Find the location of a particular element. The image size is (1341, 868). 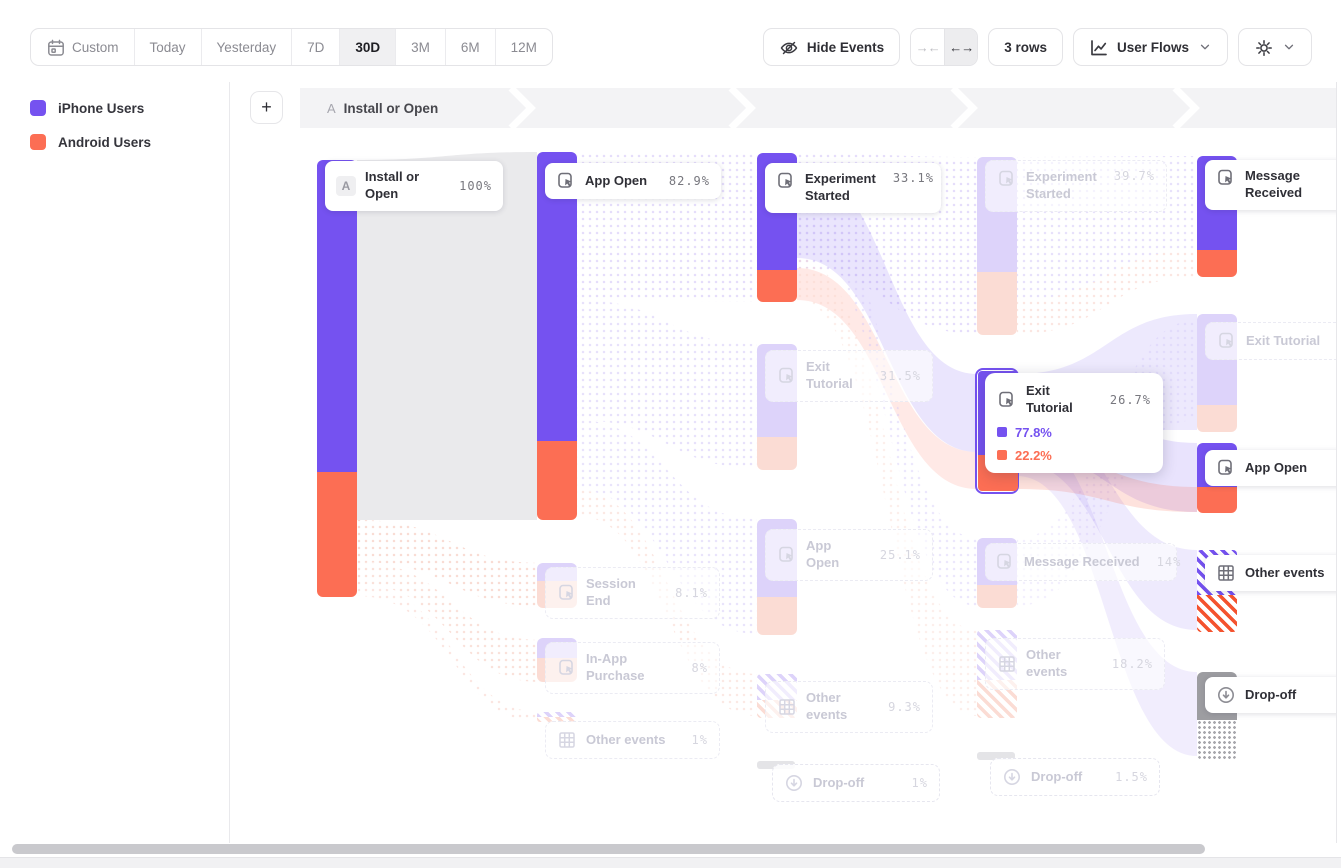

calendar-icon is located at coordinates (56, 47).